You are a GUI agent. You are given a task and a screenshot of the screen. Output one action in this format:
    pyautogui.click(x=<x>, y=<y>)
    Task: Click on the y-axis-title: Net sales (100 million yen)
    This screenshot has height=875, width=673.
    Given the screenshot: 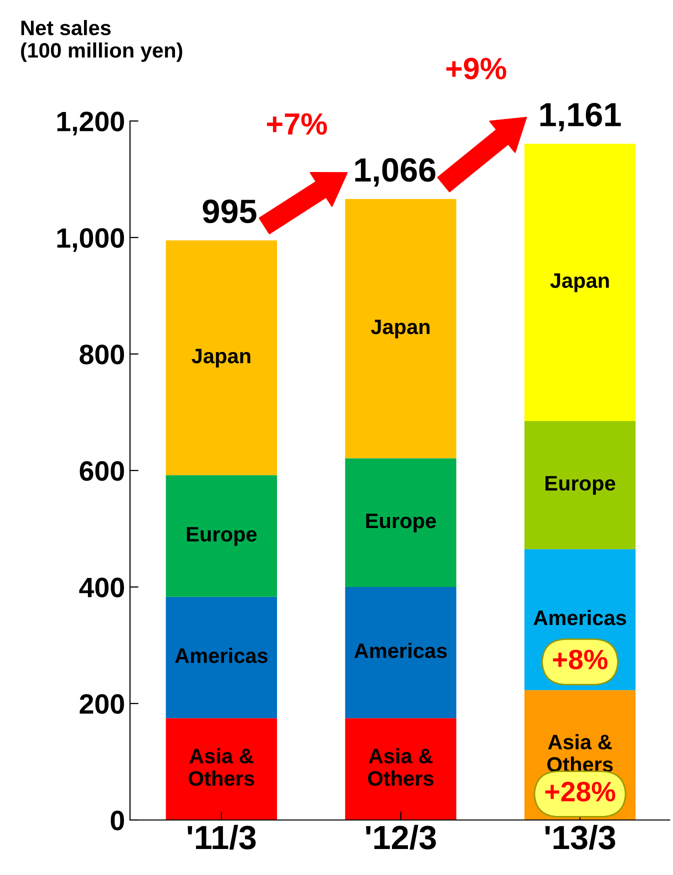 What is the action you would take?
    pyautogui.click(x=101, y=41)
    